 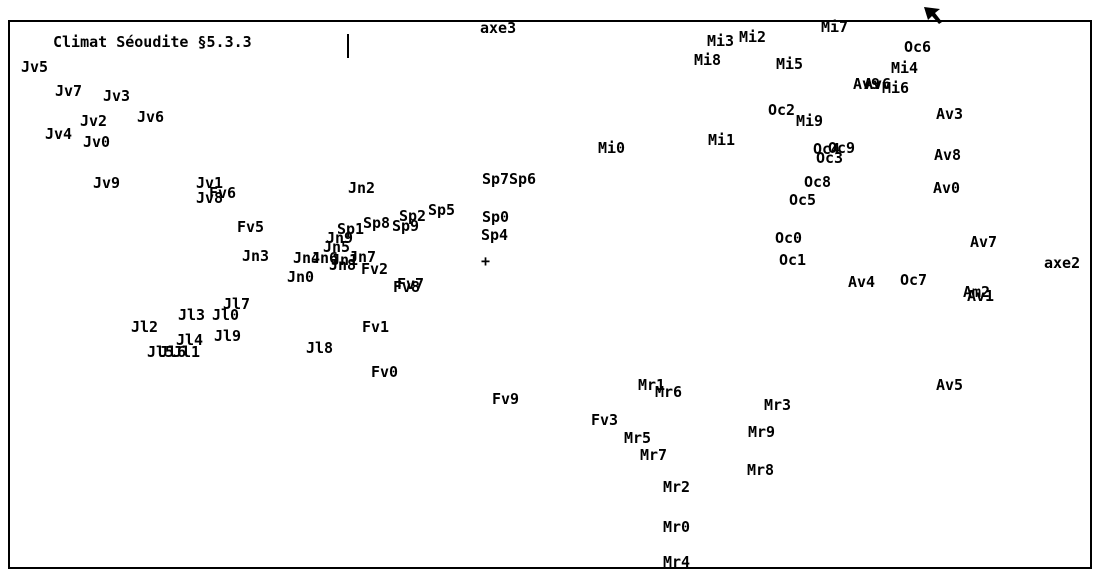 What do you see at coordinates (611, 148) in the screenshot?
I see `point-label: Mi0` at bounding box center [611, 148].